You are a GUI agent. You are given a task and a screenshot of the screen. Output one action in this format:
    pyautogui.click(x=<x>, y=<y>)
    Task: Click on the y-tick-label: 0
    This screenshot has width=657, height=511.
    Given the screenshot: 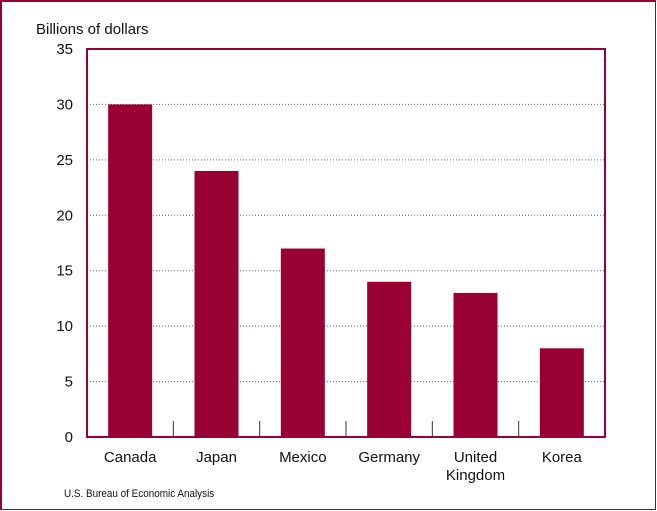 What is the action you would take?
    pyautogui.click(x=69, y=437)
    